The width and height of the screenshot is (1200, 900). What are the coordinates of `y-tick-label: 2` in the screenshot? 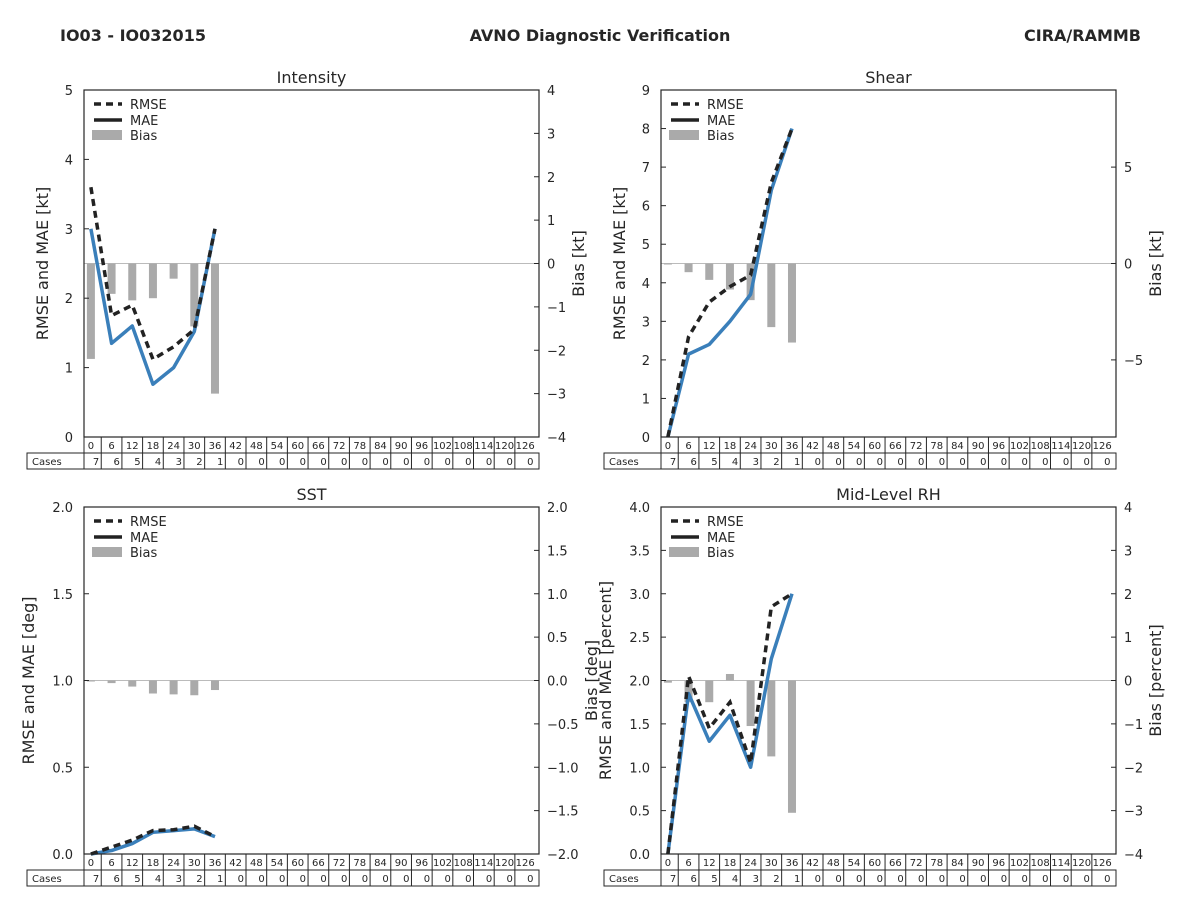 It's located at (69, 299).